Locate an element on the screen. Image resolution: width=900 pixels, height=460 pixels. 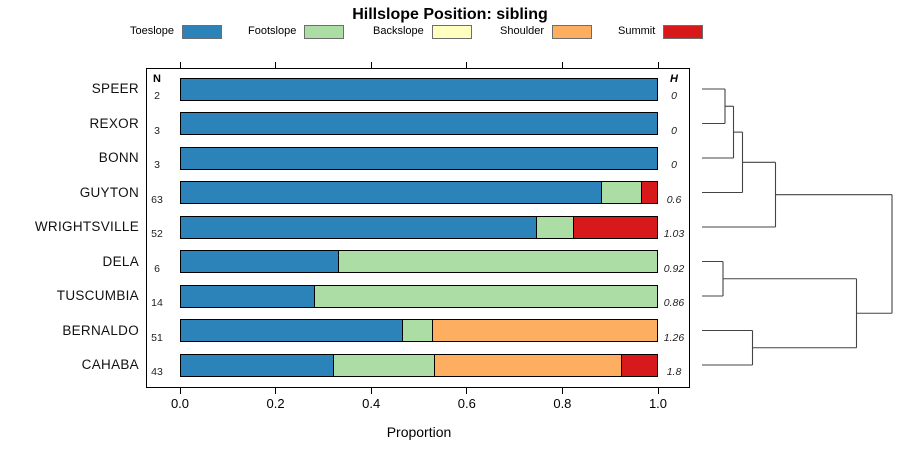
h-value: 0.6 is located at coordinates (674, 199).